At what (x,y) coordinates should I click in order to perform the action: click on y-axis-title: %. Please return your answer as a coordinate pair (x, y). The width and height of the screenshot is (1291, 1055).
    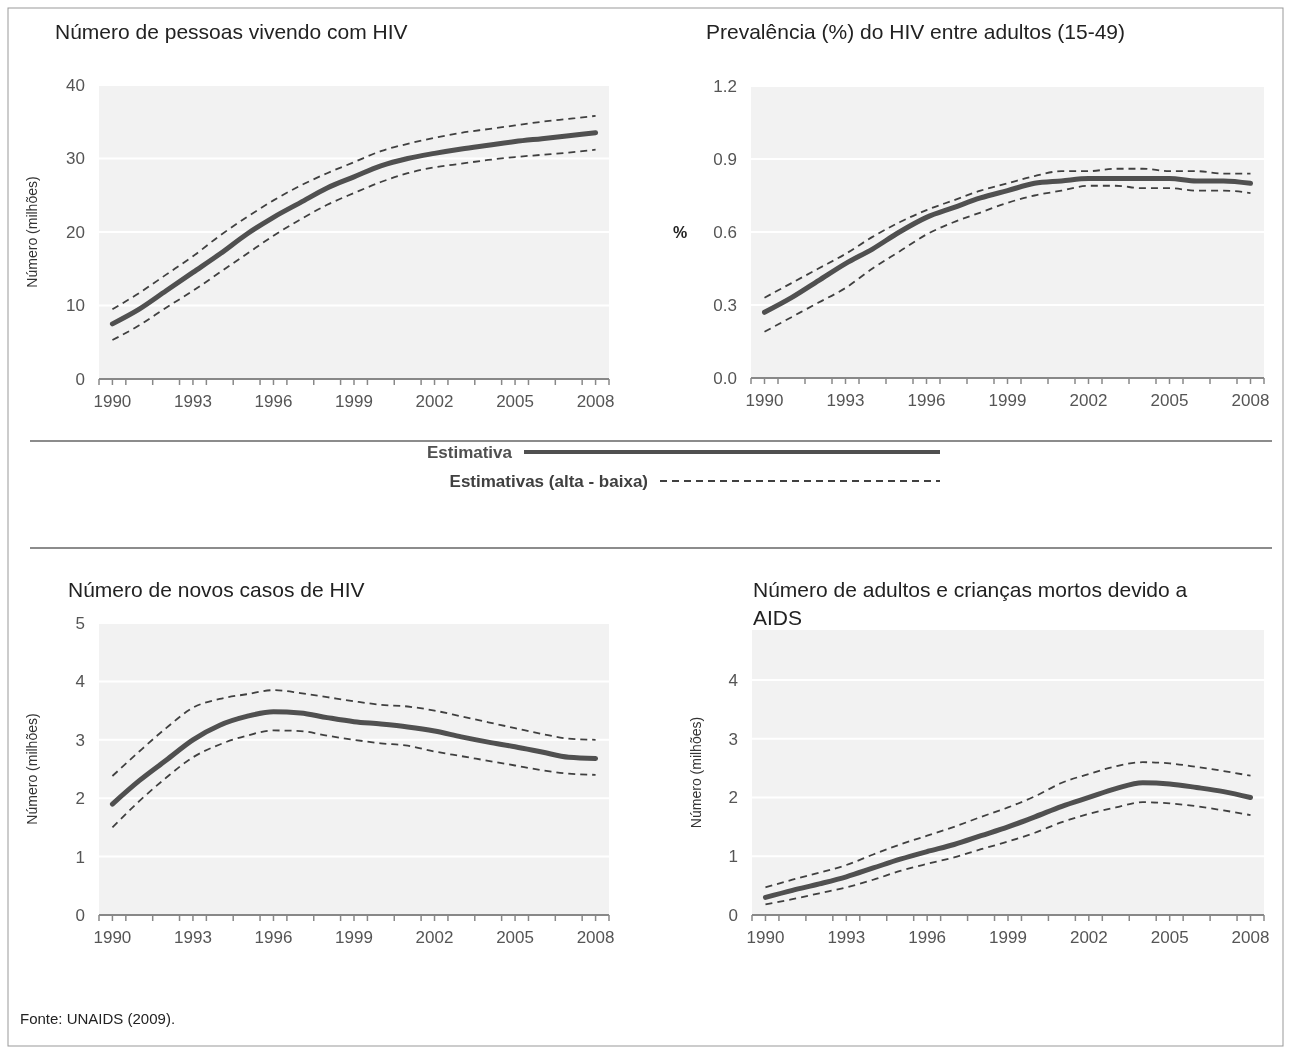
    Looking at the image, I should click on (680, 232).